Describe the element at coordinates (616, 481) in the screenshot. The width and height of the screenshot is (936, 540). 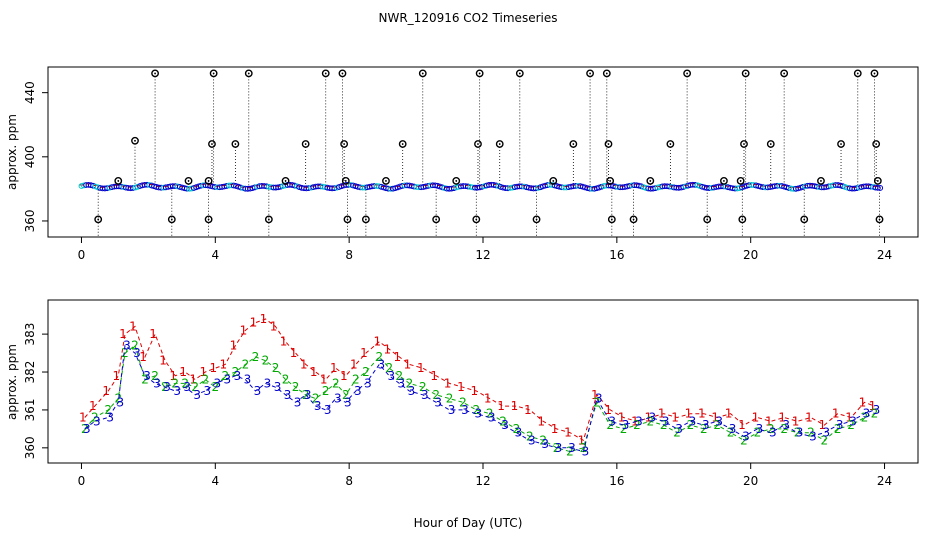
I see `x-tick-label: 16` at that location.